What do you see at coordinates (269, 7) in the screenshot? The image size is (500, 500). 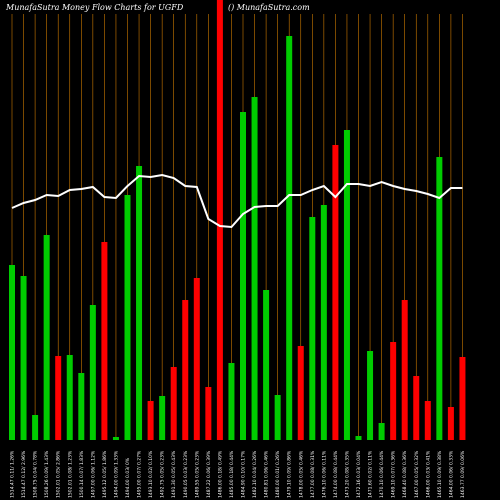 I see `chart-subtitle: () MunafaSutra.com` at bounding box center [269, 7].